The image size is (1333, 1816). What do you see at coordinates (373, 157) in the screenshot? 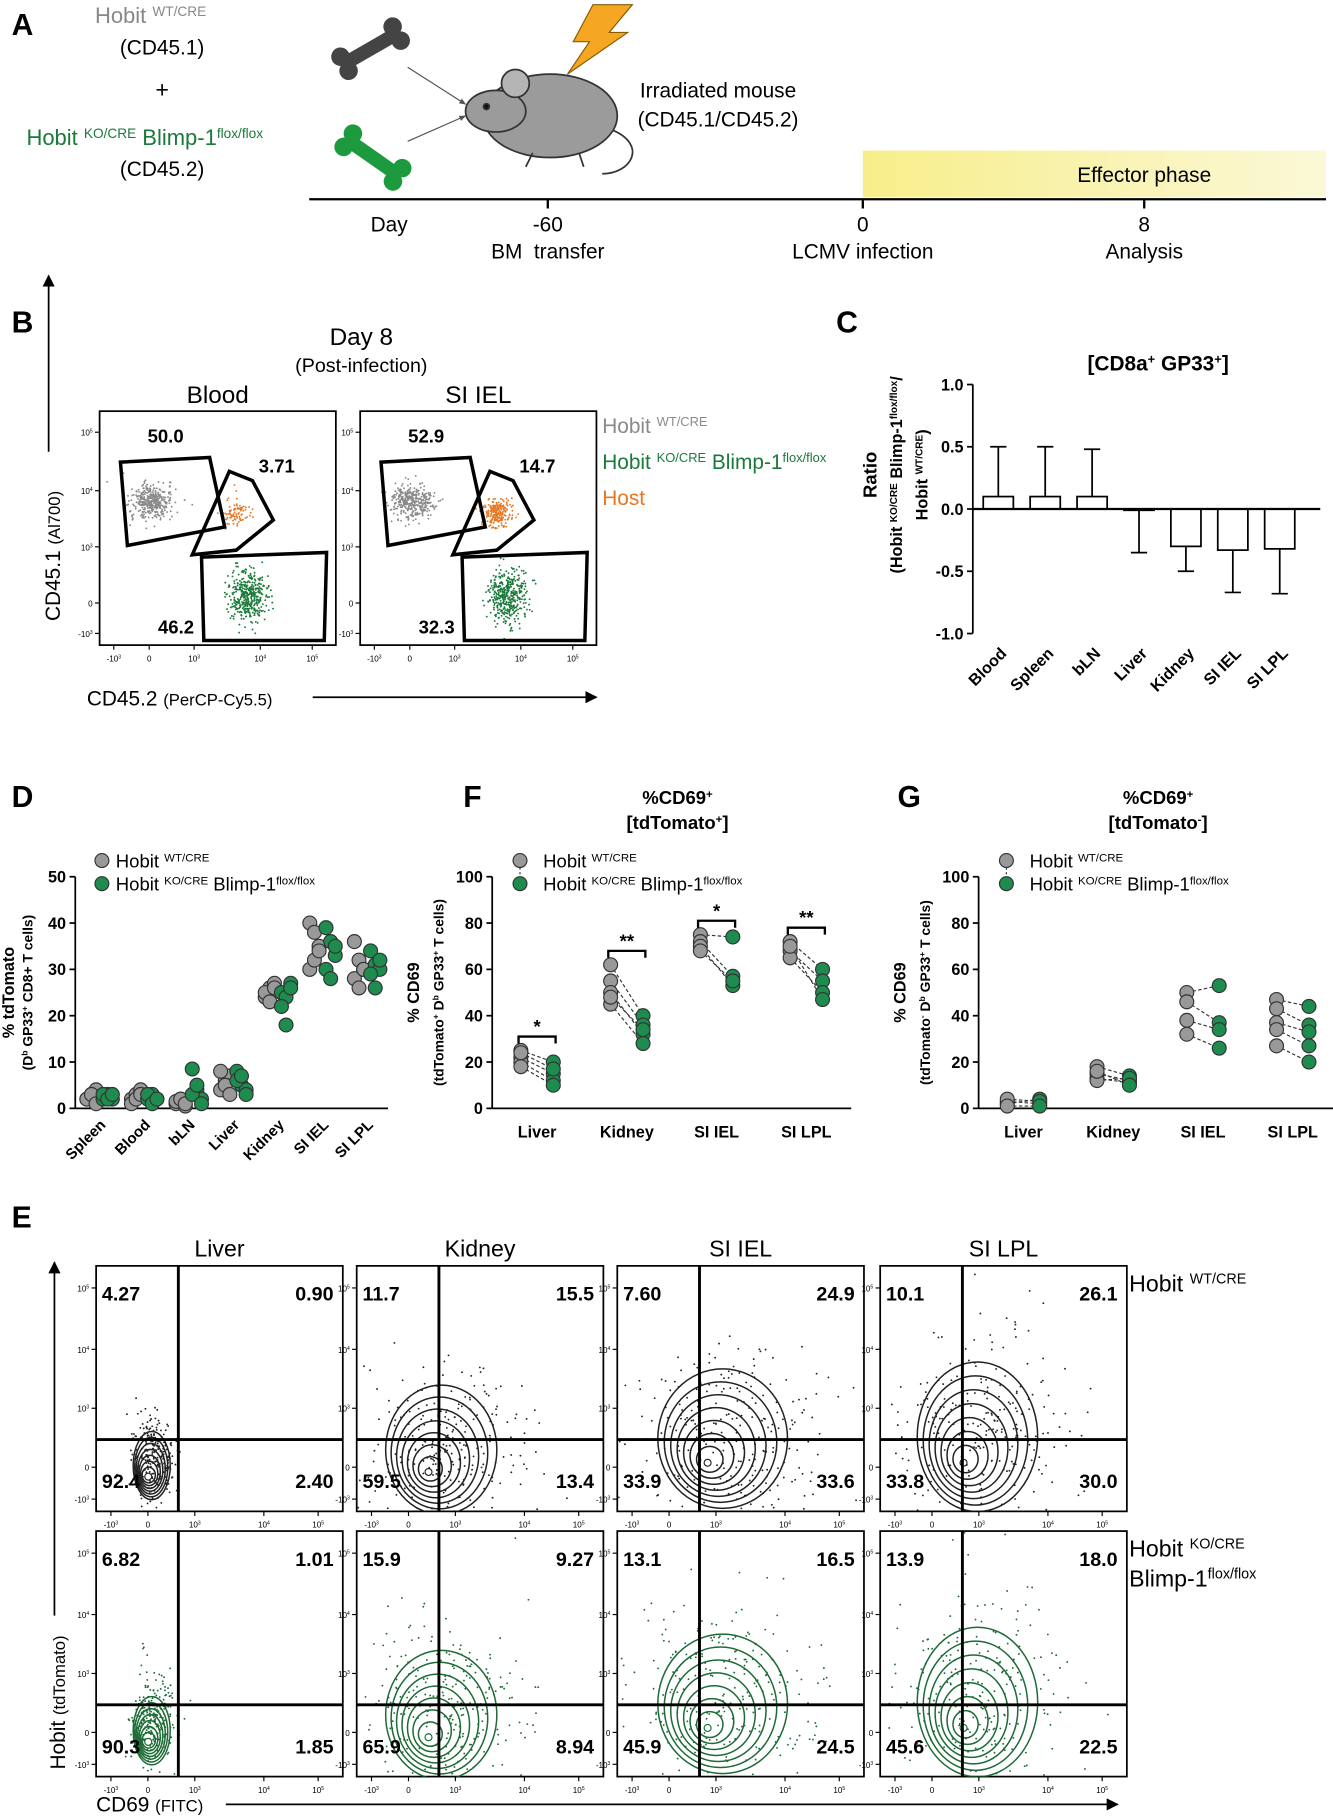
I see `bone` at bounding box center [373, 157].